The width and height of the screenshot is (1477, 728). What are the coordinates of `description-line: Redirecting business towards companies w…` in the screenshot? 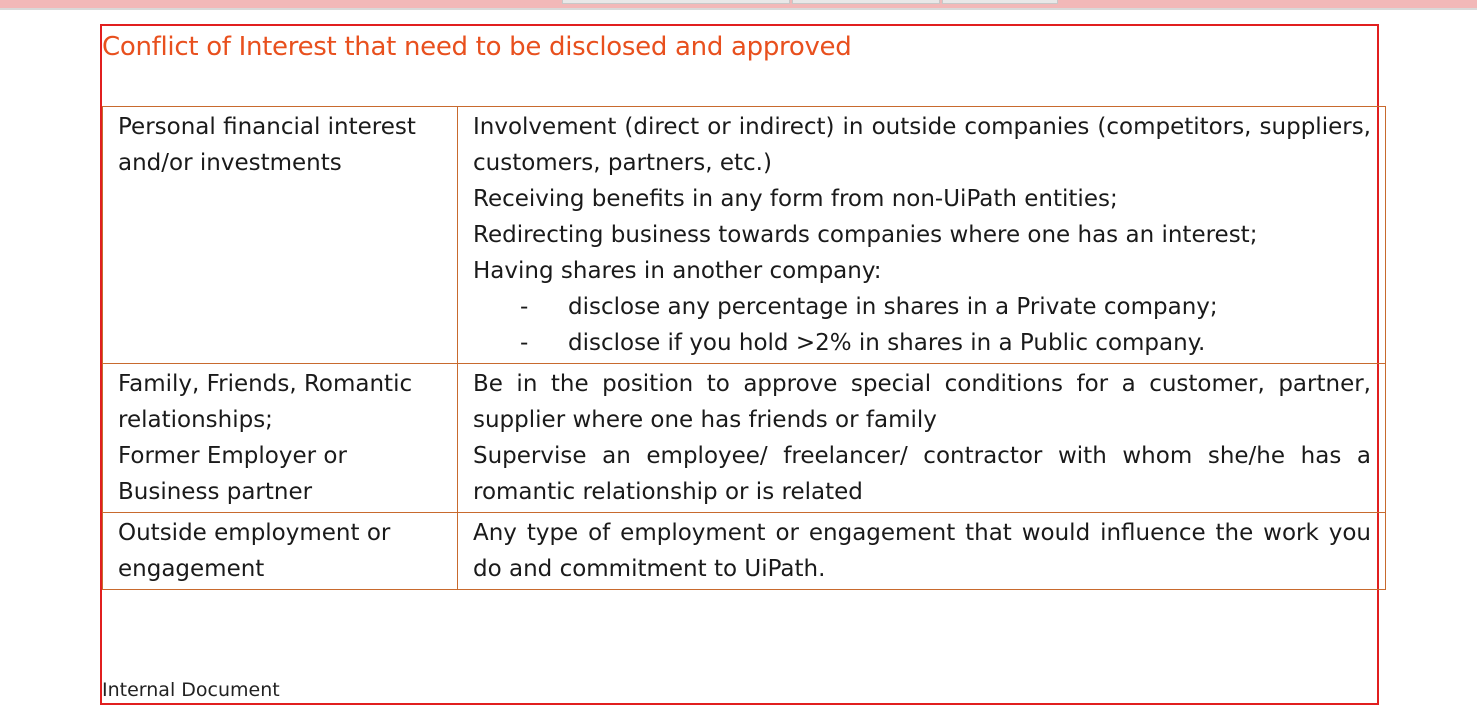 It's located at (865, 235).